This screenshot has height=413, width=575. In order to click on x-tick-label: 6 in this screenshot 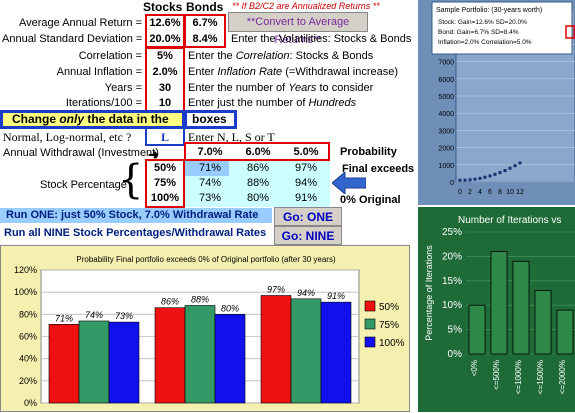, I will do `click(490, 192)`.